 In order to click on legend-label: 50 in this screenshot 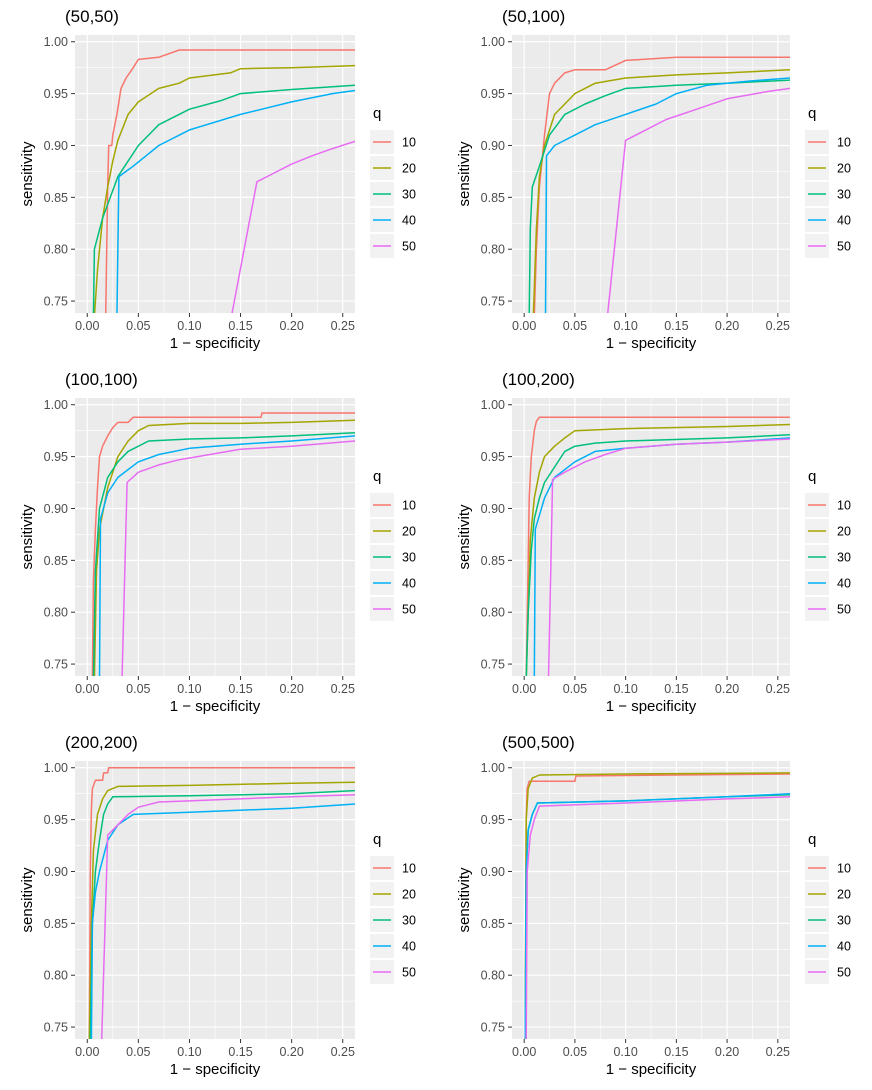, I will do `click(844, 247)`.